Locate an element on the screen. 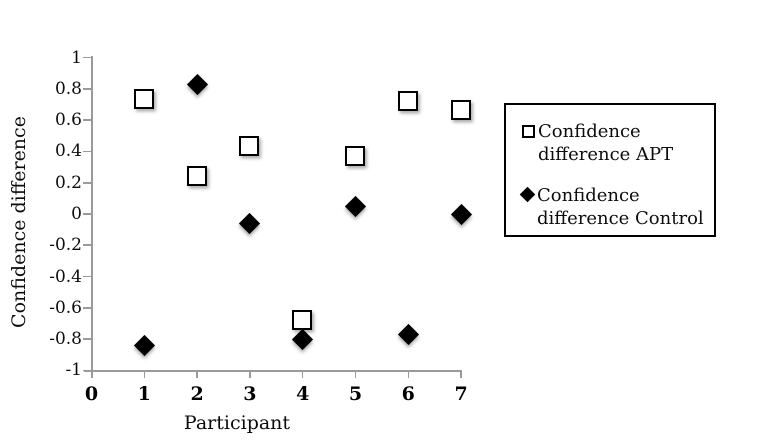  x-axis-tick-label: 1 is located at coordinates (144, 394).